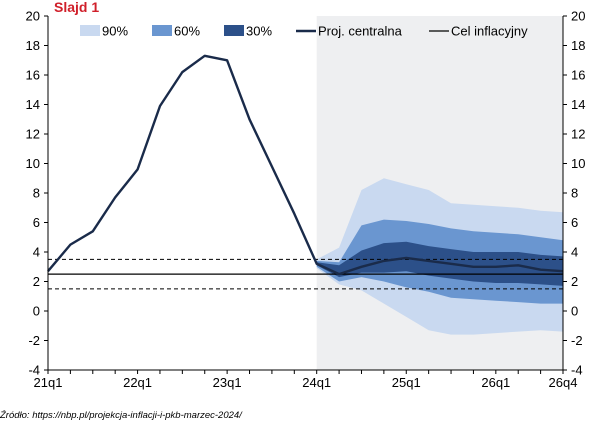 The height and width of the screenshot is (430, 616). Describe the element at coordinates (33, 45) in the screenshot. I see `y-tick-label-left: 18` at that location.